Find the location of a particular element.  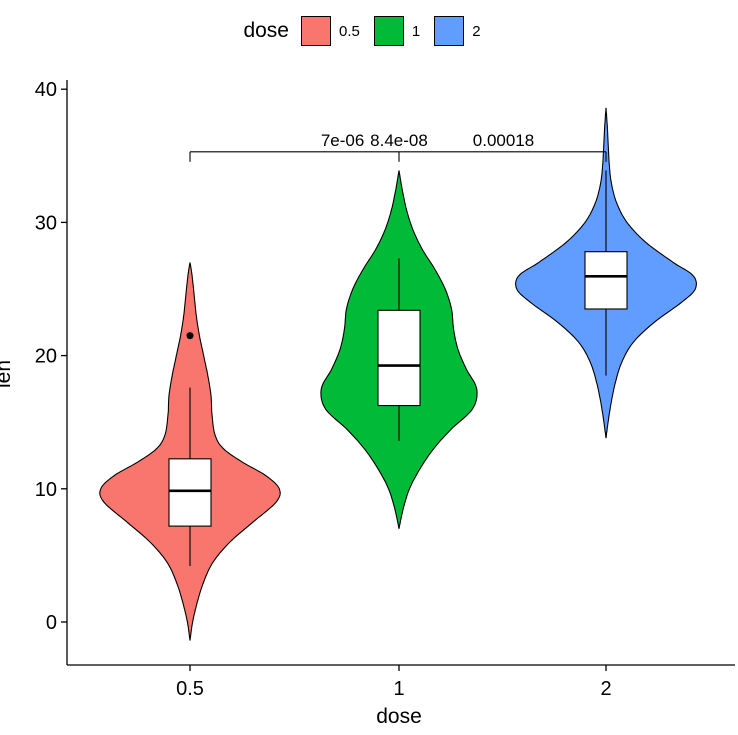

legend-item-2: 2 is located at coordinates (457, 31).